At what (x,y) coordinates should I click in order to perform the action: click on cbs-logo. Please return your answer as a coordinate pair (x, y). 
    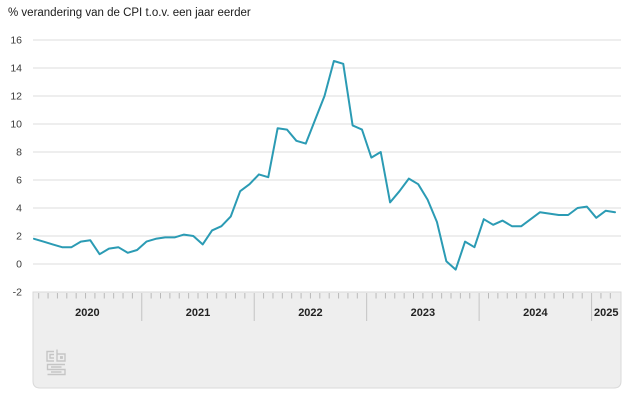
    Looking at the image, I should click on (56, 362).